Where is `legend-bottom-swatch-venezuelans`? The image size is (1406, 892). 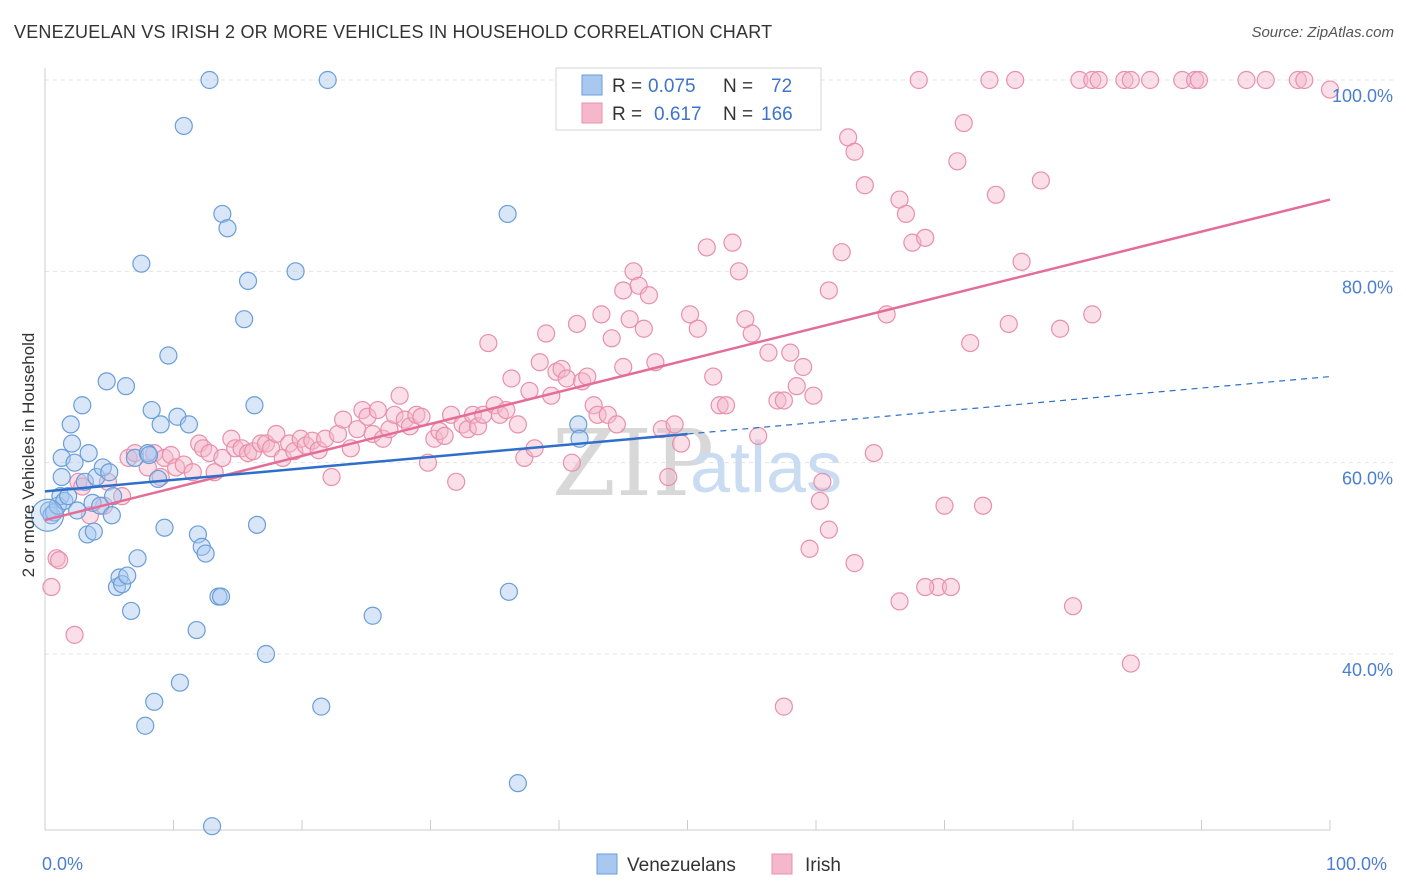
legend-bottom-swatch-venezuelans is located at coordinates (607, 864).